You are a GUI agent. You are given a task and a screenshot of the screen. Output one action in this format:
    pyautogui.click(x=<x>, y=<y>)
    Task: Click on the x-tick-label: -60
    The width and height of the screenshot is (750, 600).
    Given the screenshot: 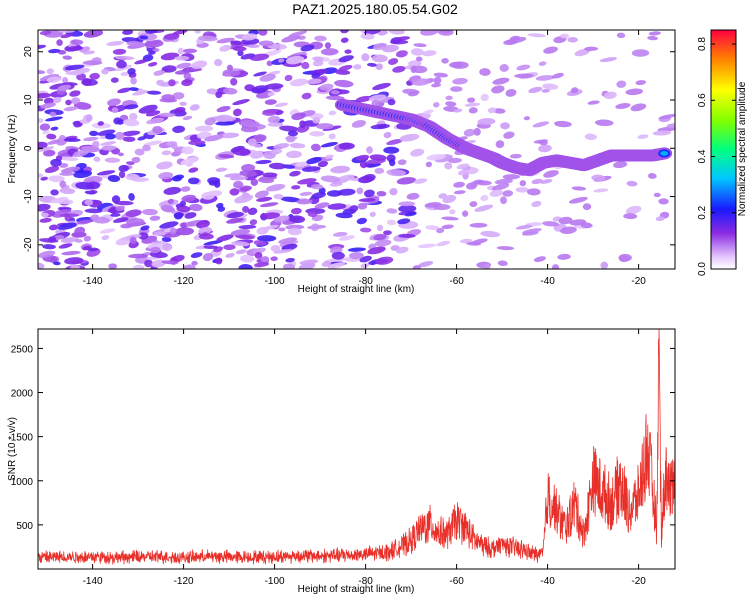 What is the action you would take?
    pyautogui.click(x=456, y=581)
    